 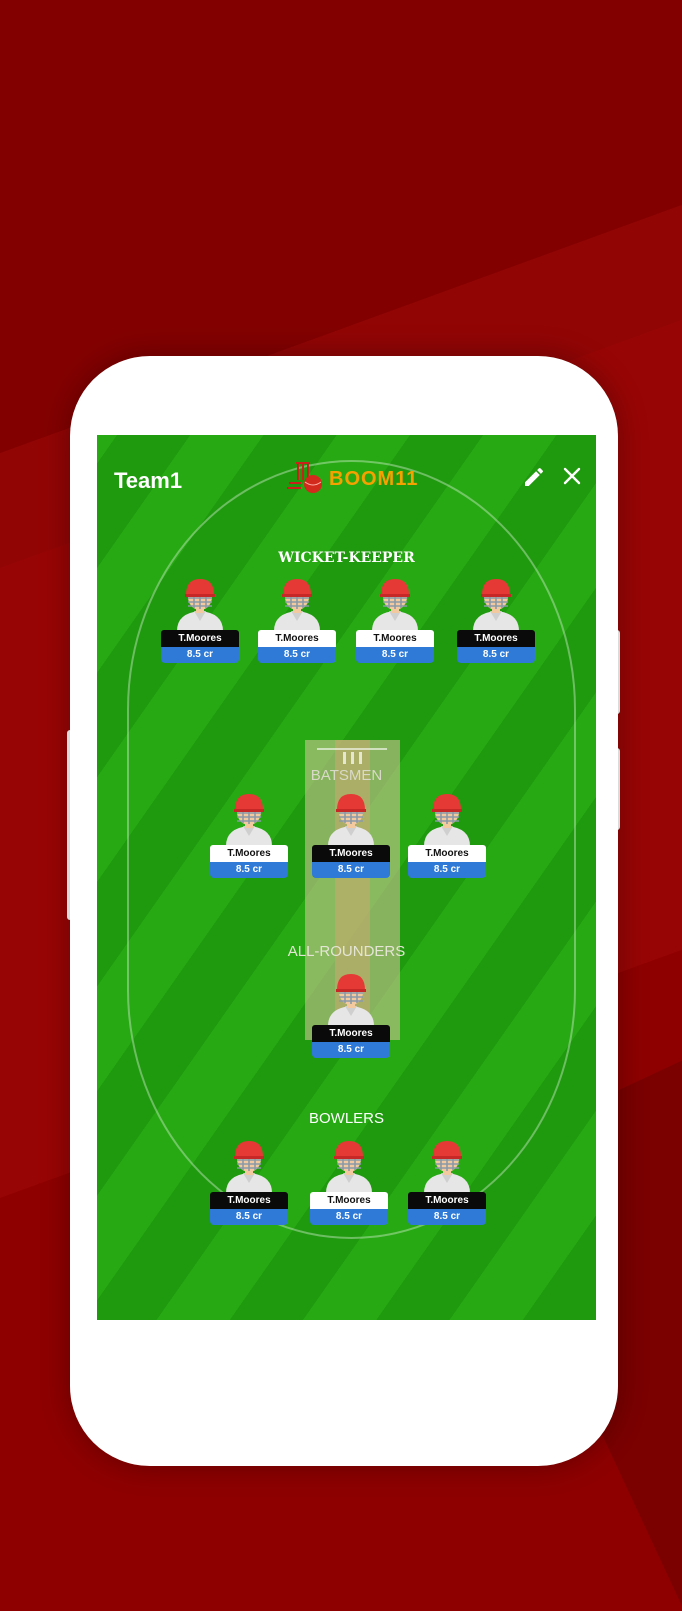 I want to click on player-card-bat-3: T.Moores 8.5 cr, so click(x=447, y=837).